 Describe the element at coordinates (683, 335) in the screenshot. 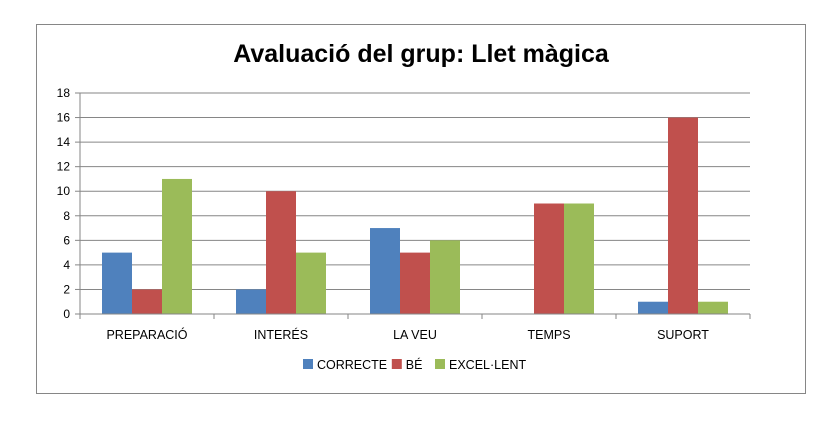

I see `x-category-label: SUPORT` at that location.